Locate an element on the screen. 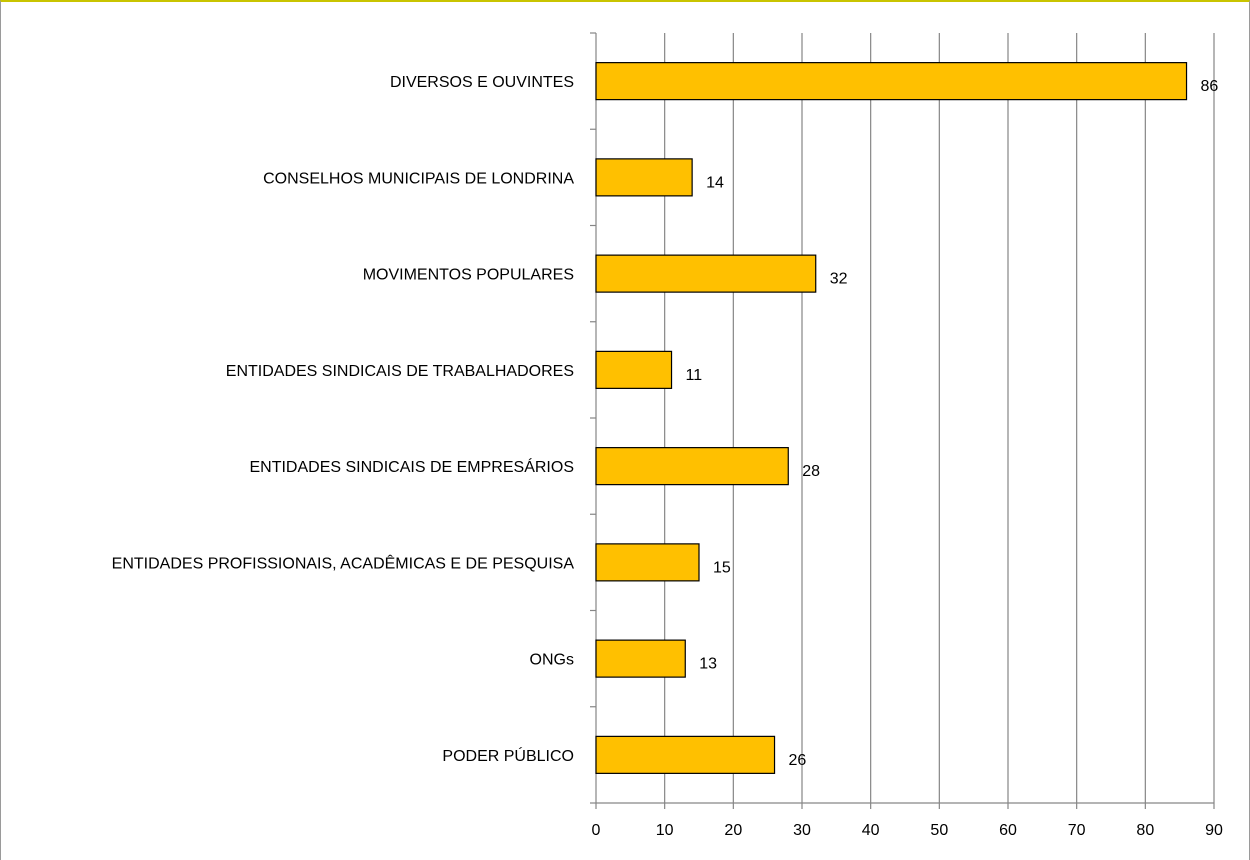 The width and height of the screenshot is (1250, 860). x-tick-label: 70 is located at coordinates (1077, 830).